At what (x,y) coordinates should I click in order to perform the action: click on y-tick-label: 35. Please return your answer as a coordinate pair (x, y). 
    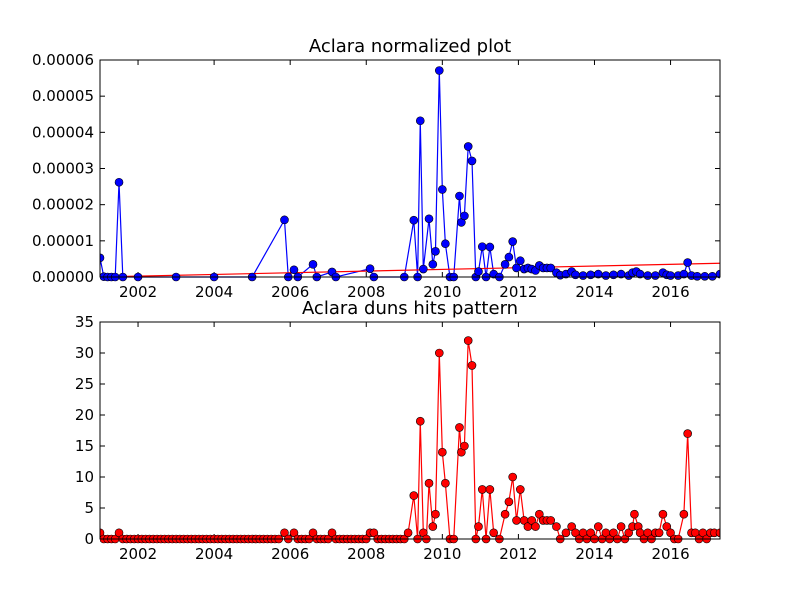
    Looking at the image, I should click on (84, 322).